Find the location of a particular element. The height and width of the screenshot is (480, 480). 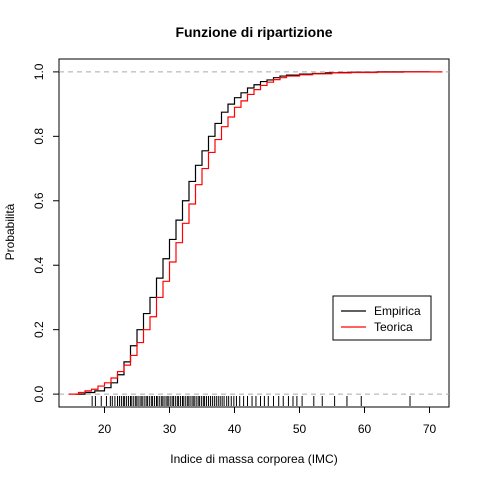

x-axis-label: Indice di massa corporea (IMC) is located at coordinates (253, 459).